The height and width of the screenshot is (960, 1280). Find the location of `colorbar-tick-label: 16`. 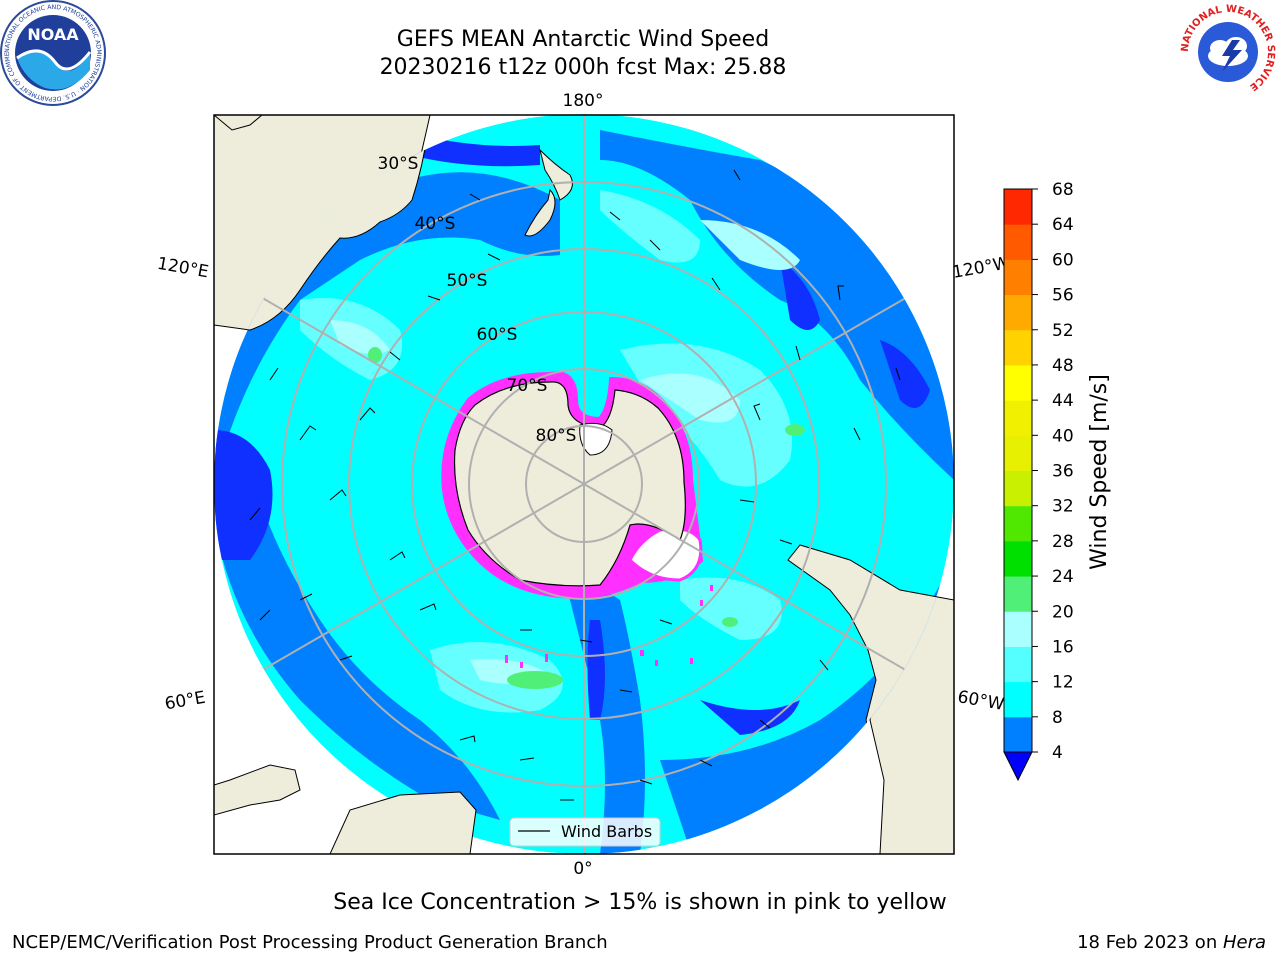

colorbar-tick-label: 16 is located at coordinates (1063, 647).